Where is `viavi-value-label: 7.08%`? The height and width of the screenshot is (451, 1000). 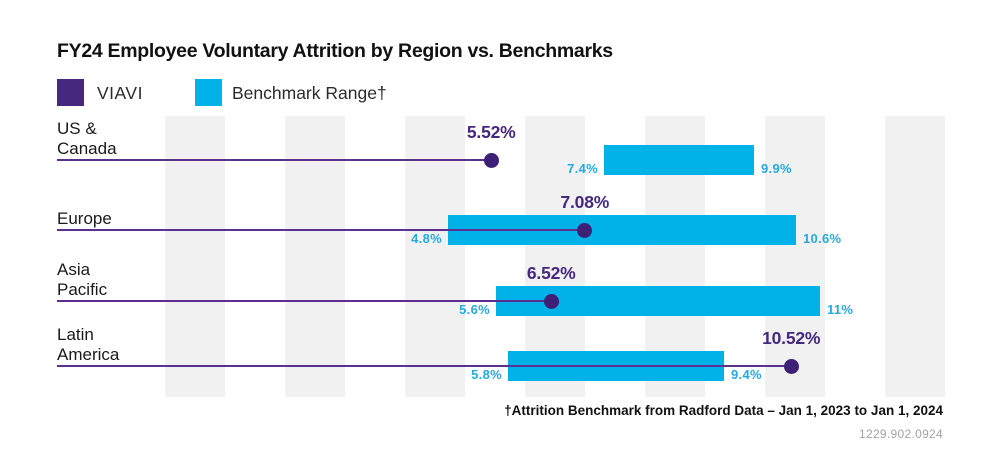
viavi-value-label: 7.08% is located at coordinates (585, 202).